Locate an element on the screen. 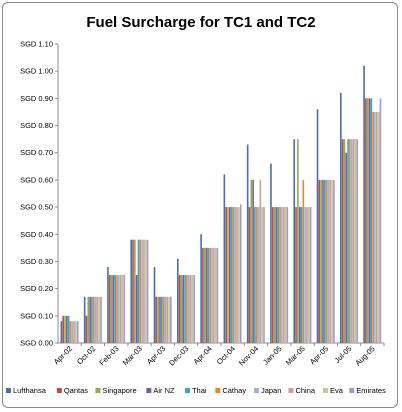  legend-swatch-japan is located at coordinates (256, 390).